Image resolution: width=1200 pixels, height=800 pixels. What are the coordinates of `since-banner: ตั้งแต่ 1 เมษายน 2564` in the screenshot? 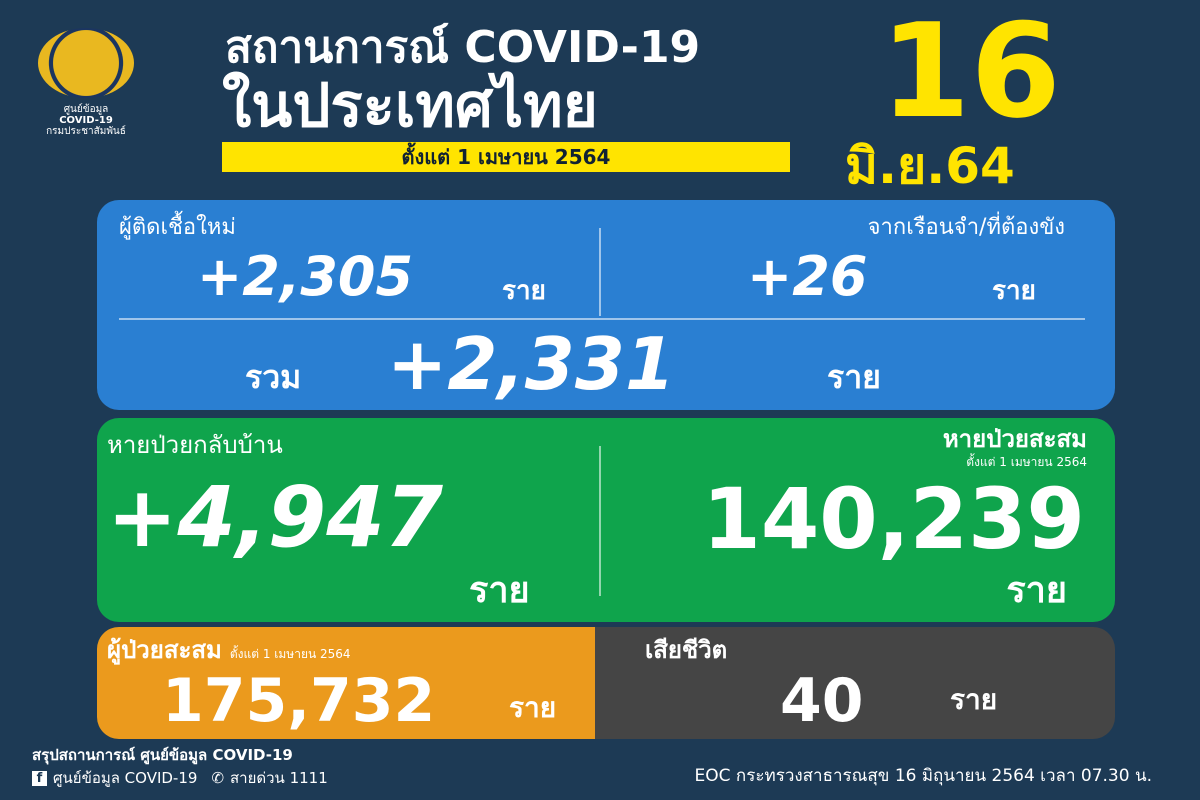 It's located at (506, 157).